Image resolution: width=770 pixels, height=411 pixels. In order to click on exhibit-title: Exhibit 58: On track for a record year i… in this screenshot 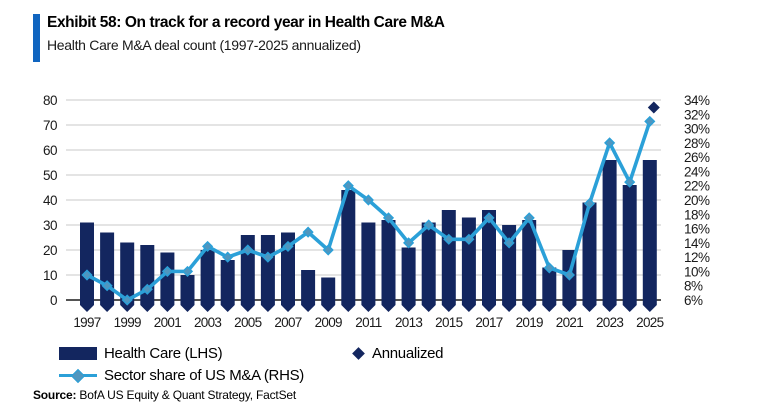, I will do `click(246, 22)`.